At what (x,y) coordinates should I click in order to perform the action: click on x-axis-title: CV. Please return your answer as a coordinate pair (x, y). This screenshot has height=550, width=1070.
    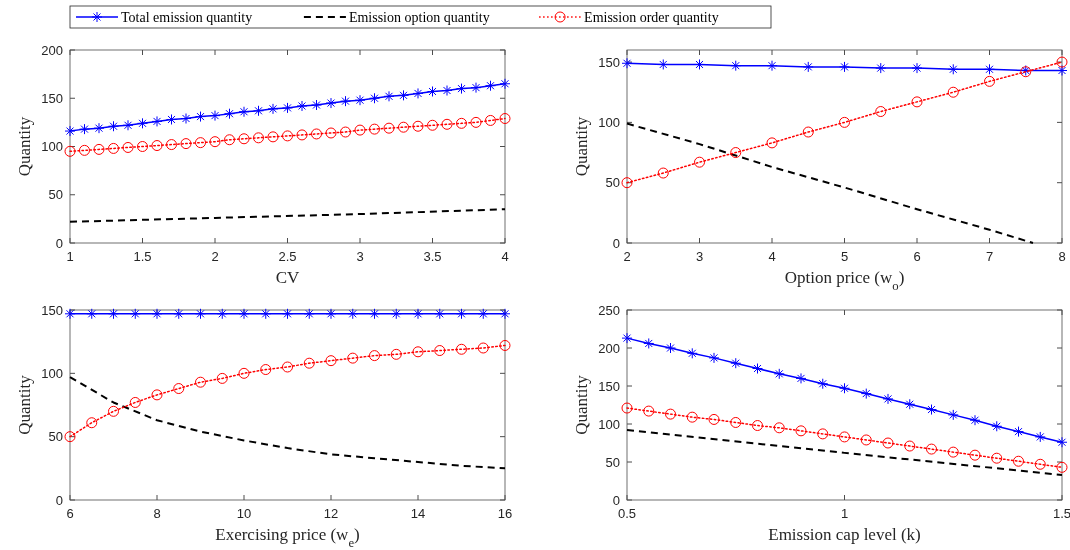
    Looking at the image, I should click on (288, 277).